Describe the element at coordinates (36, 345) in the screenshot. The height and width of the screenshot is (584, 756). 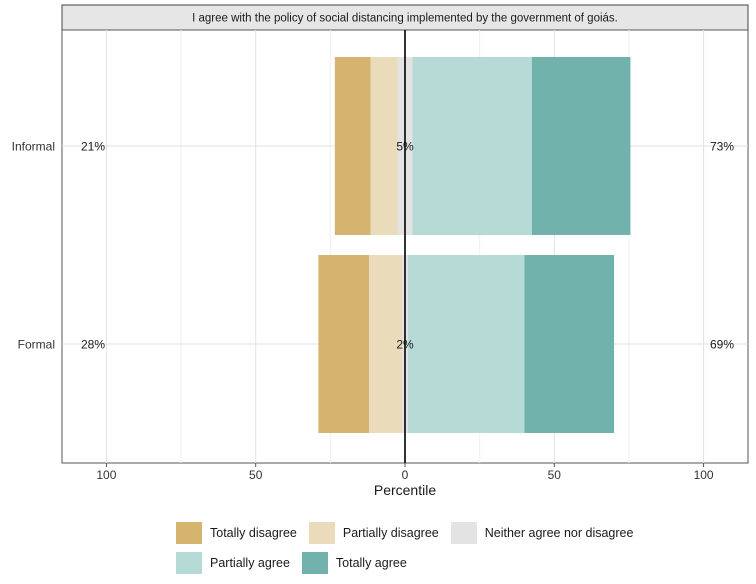
I see `category-label: Formal` at that location.